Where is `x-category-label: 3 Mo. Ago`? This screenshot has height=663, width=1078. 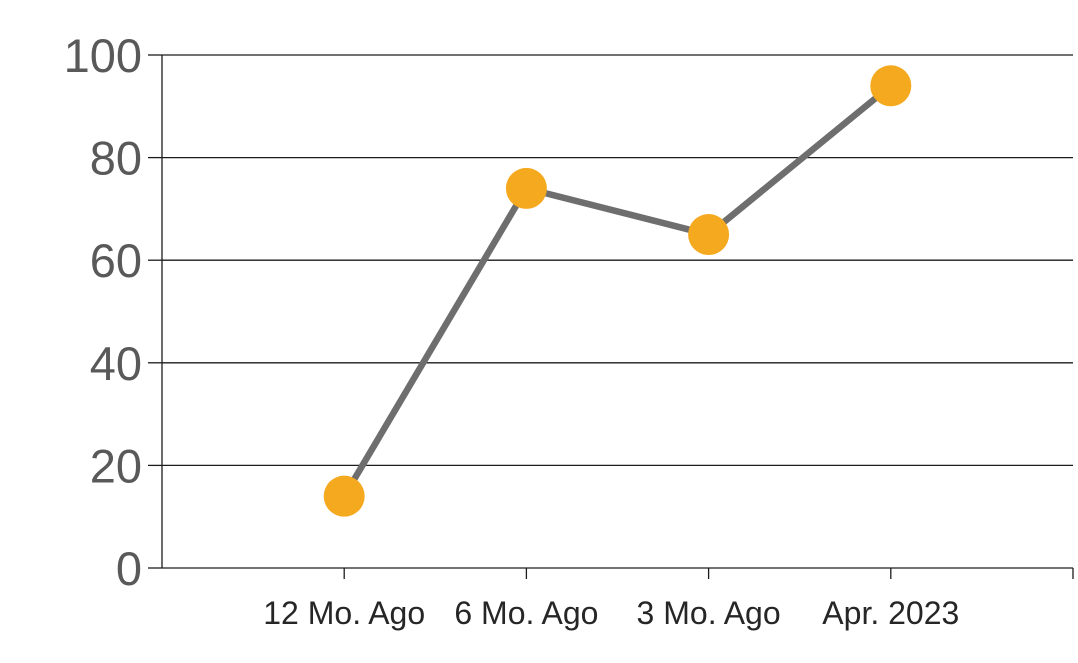
x-category-label: 3 Mo. Ago is located at coordinates (709, 613).